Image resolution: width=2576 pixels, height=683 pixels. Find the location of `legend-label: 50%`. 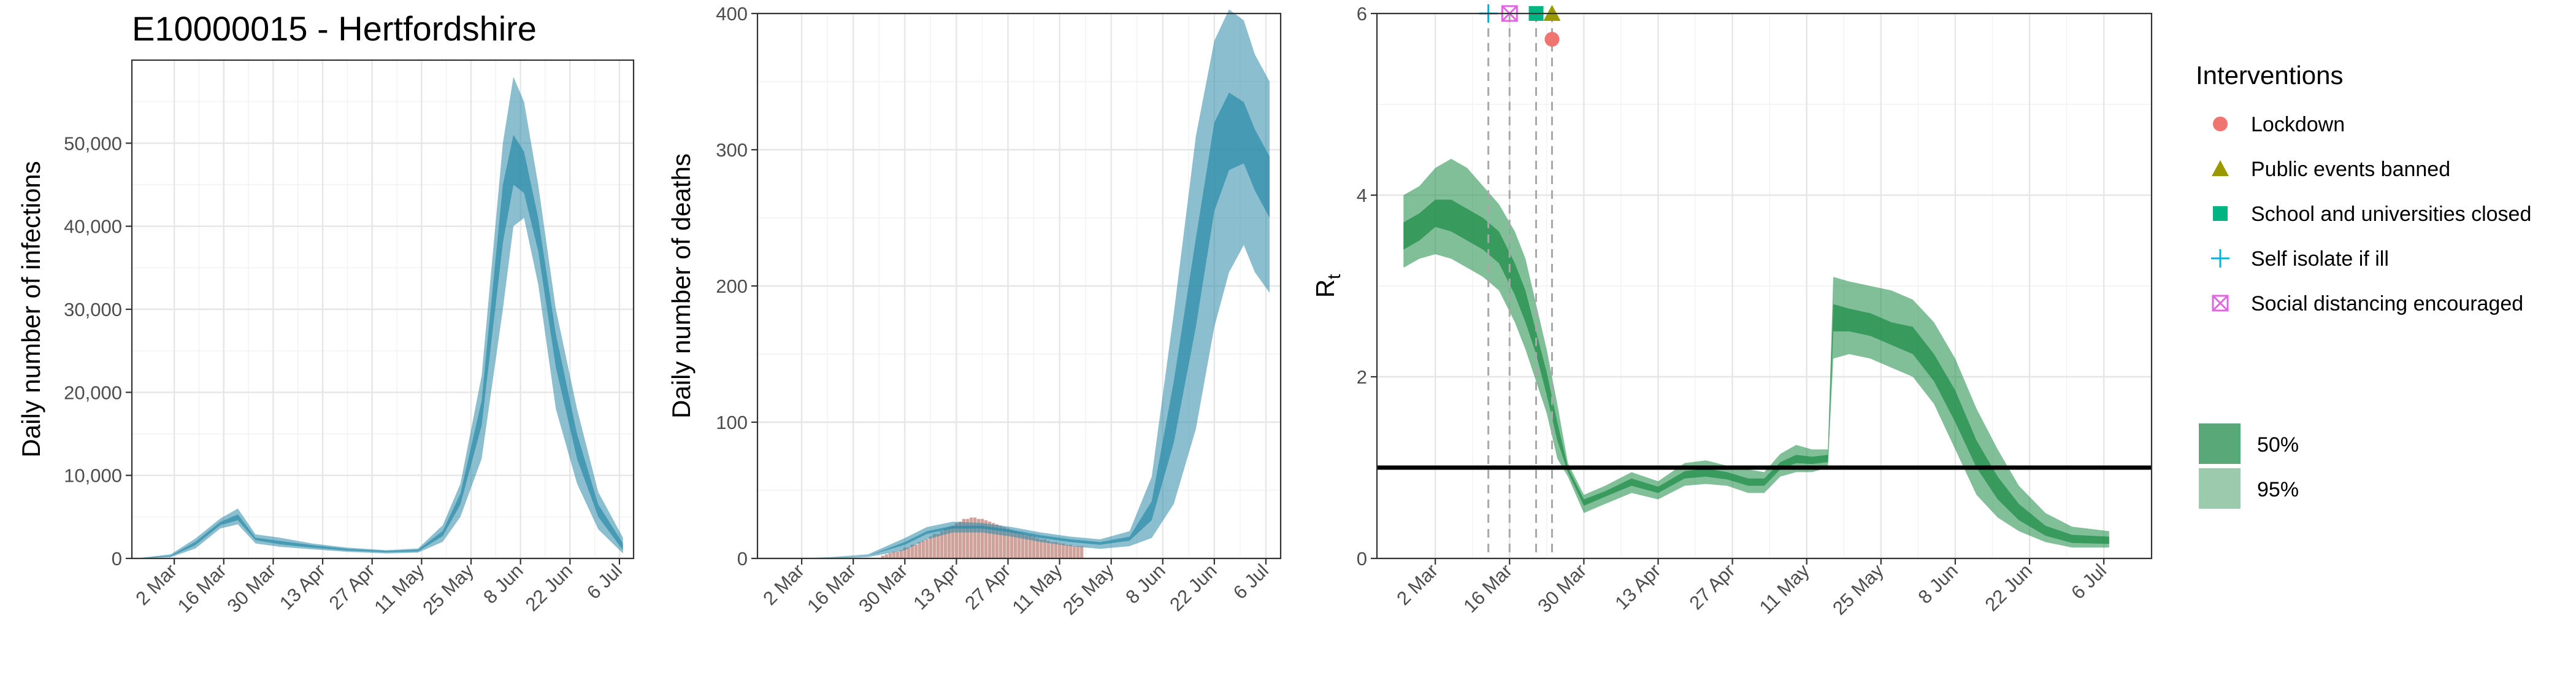

legend-label: 50% is located at coordinates (2278, 445).